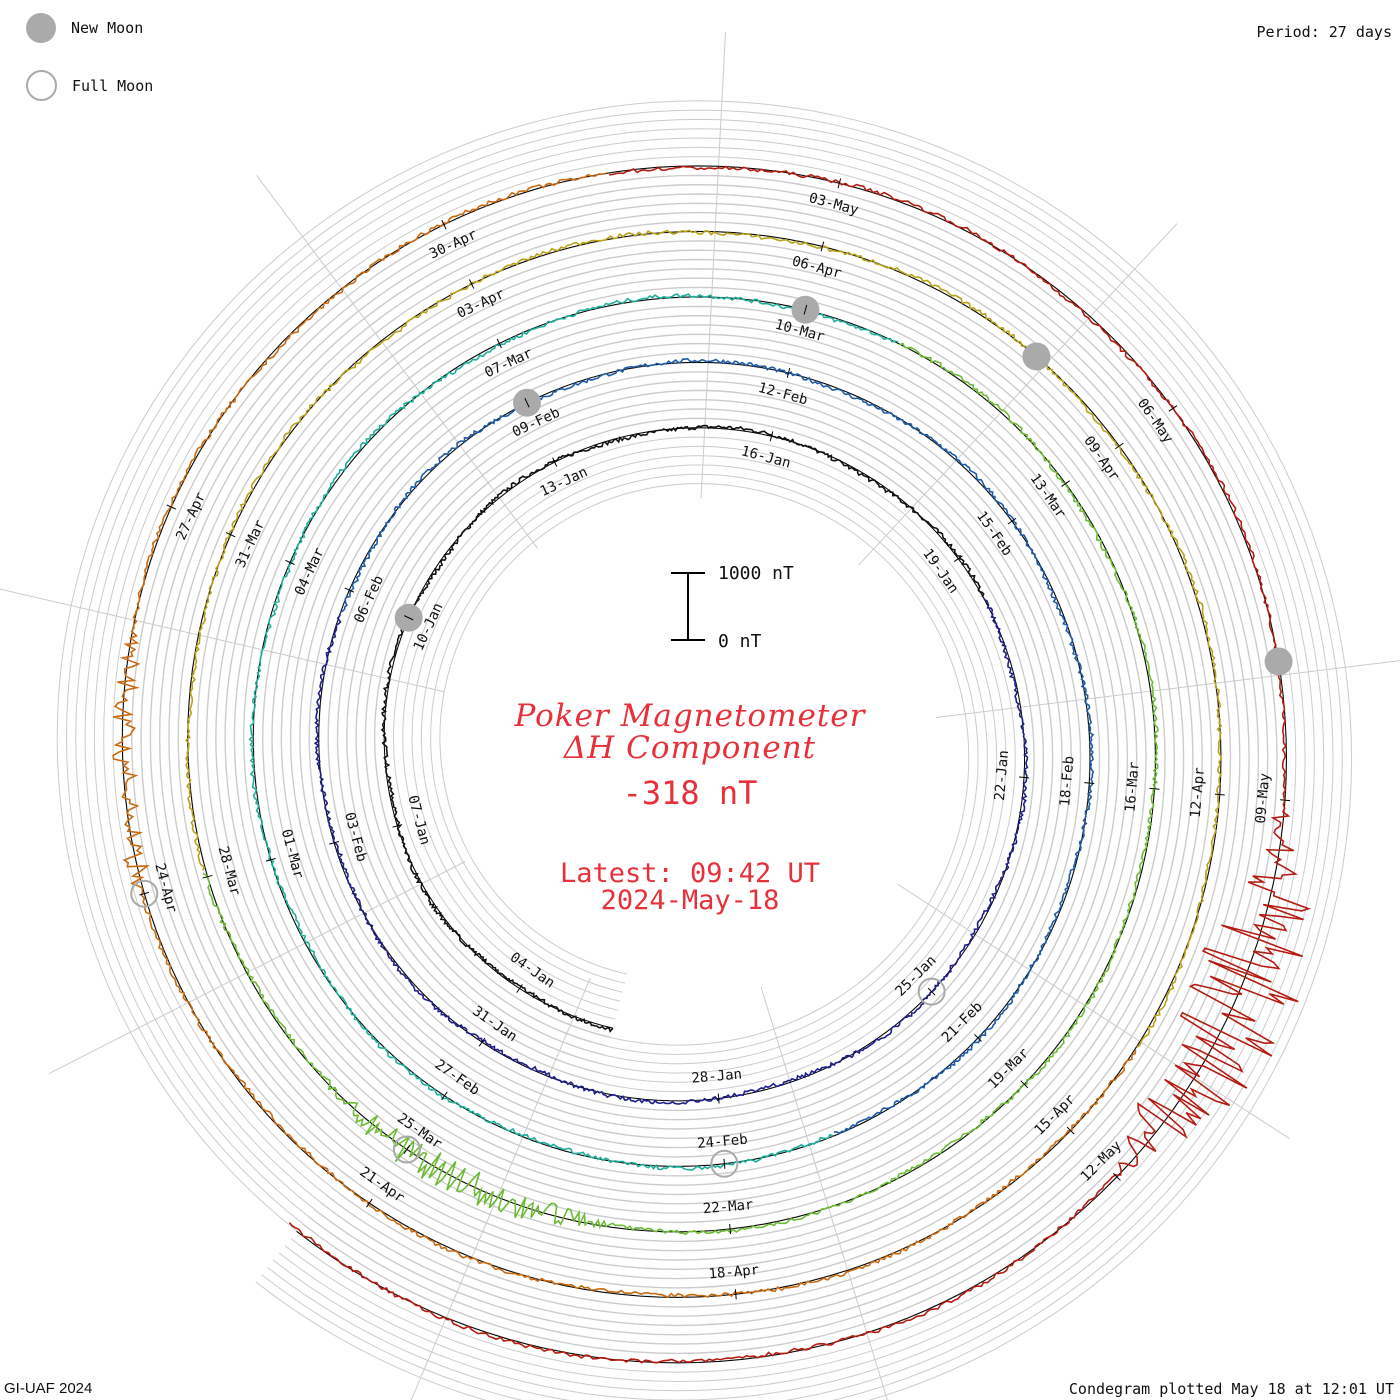 The height and width of the screenshot is (1400, 1400). What do you see at coordinates (734, 1272) in the screenshot?
I see `date-label: 18-Apr` at bounding box center [734, 1272].